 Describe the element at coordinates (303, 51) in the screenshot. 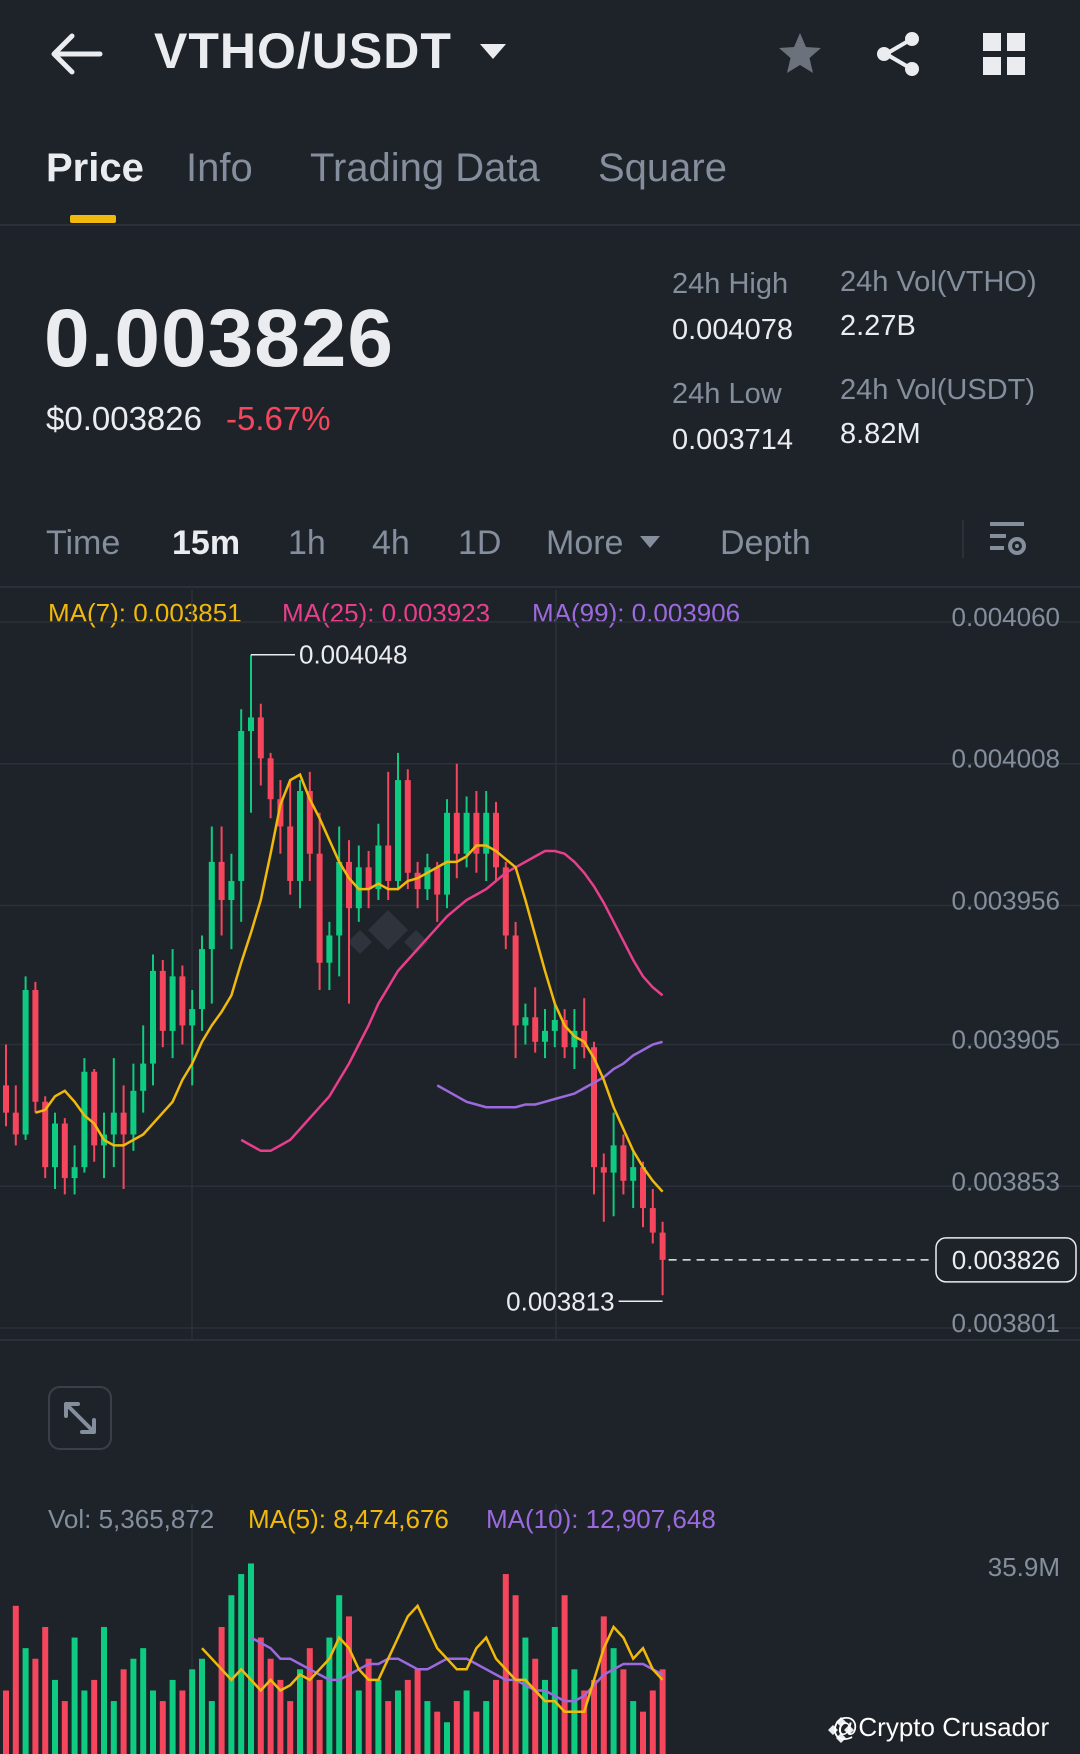

I see `pair-title: VTHO/USDT` at that location.